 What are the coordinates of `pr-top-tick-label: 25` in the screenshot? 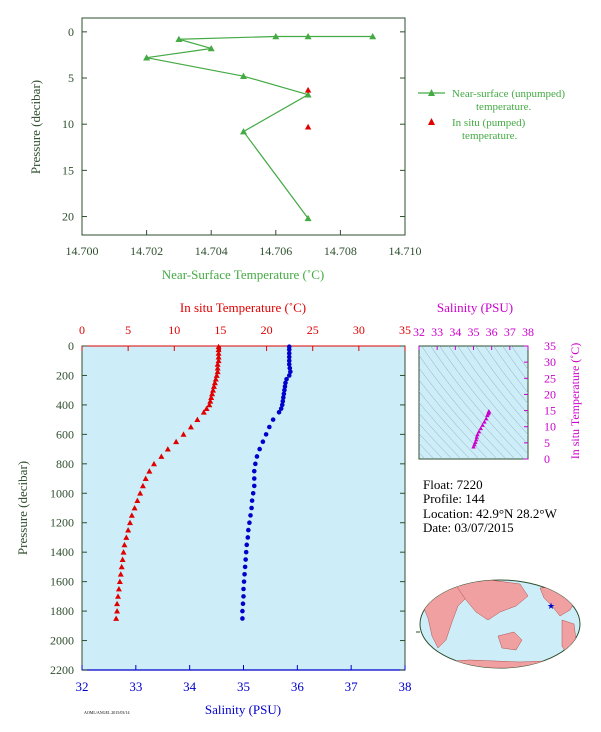 It's located at (313, 330).